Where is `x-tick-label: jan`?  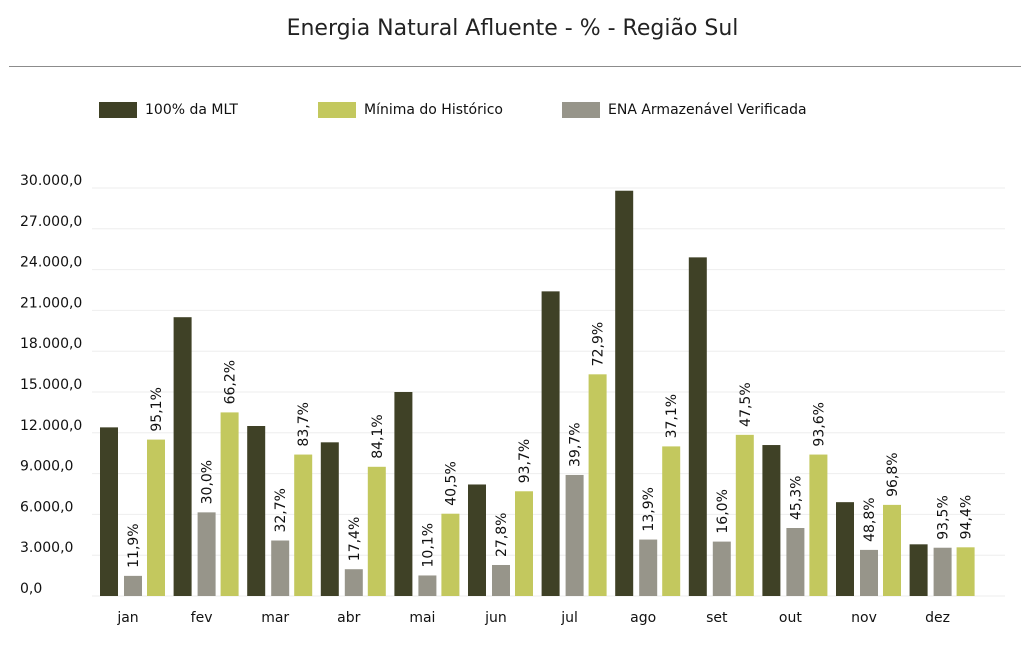
x-tick-label: jan is located at coordinates (127, 618).